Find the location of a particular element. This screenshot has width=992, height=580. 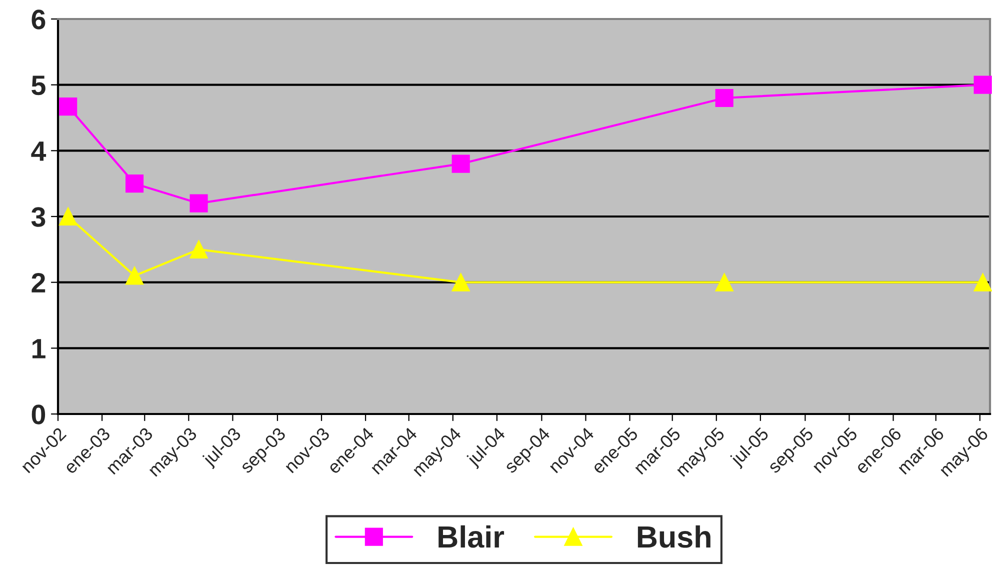

y-tick-label: 3 is located at coordinates (38, 217).